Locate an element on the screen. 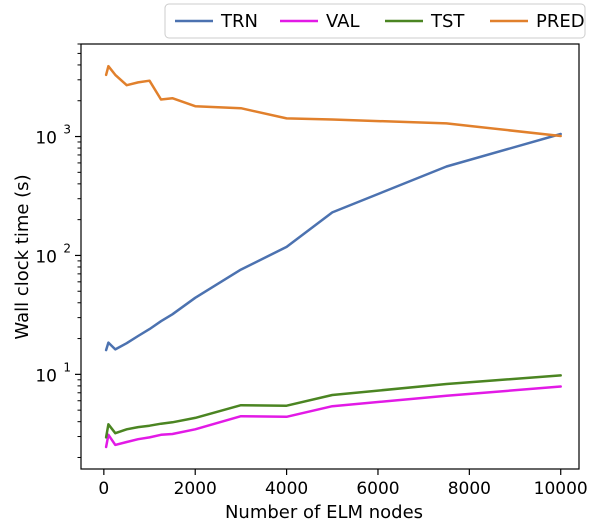 This screenshot has width=608, height=529. series-line-val is located at coordinates (333, 417).